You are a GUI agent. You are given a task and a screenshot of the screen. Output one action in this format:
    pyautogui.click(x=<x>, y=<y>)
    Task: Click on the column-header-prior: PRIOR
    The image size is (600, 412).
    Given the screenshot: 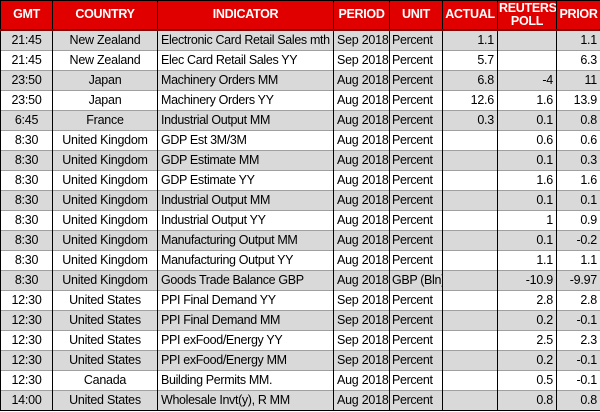 What is the action you would take?
    pyautogui.click(x=578, y=15)
    